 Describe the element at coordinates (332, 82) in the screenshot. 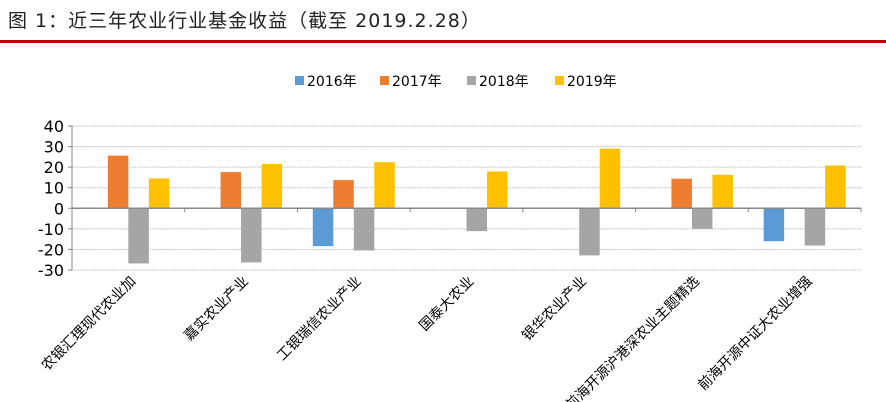

I see `legend-label: 2016年` at that location.